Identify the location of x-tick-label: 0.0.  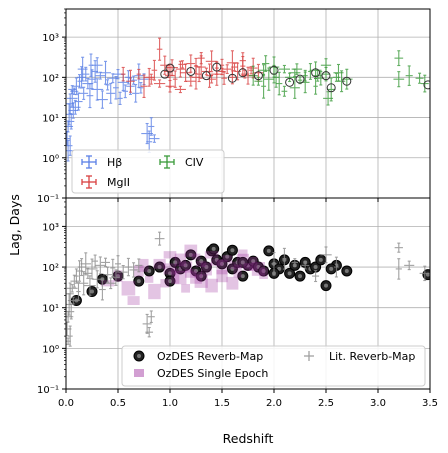
(66, 403).